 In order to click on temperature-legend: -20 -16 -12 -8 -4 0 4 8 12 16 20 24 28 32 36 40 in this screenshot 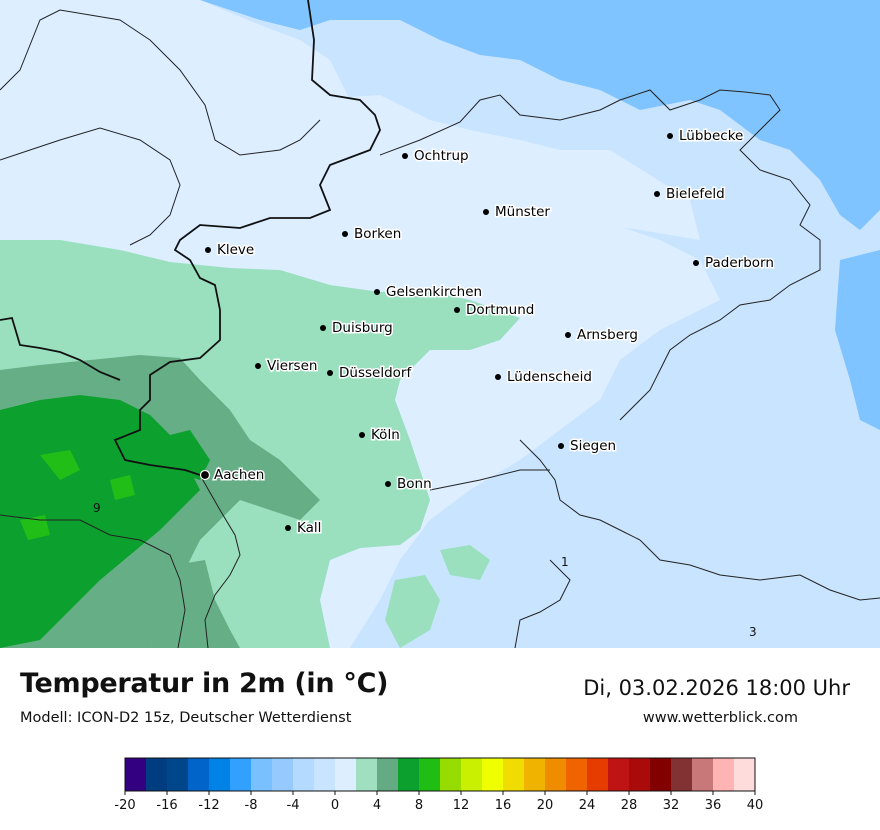, I will do `click(439, 785)`.